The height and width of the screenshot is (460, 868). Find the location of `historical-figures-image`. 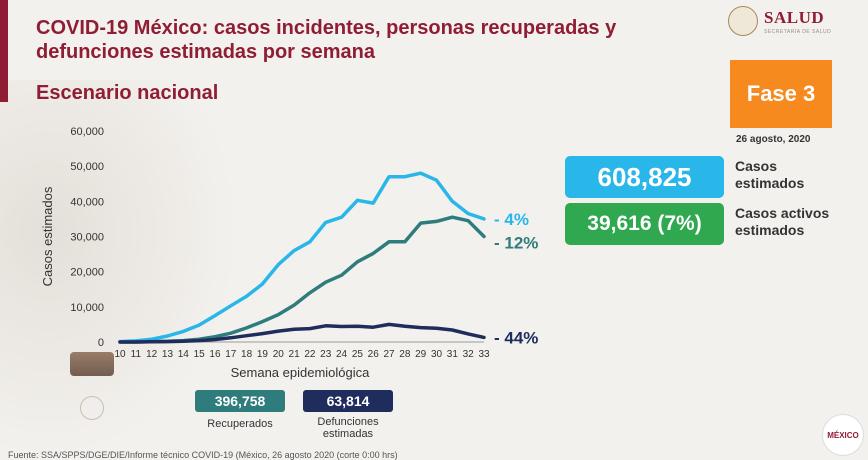

historical-figures-image is located at coordinates (92, 364).